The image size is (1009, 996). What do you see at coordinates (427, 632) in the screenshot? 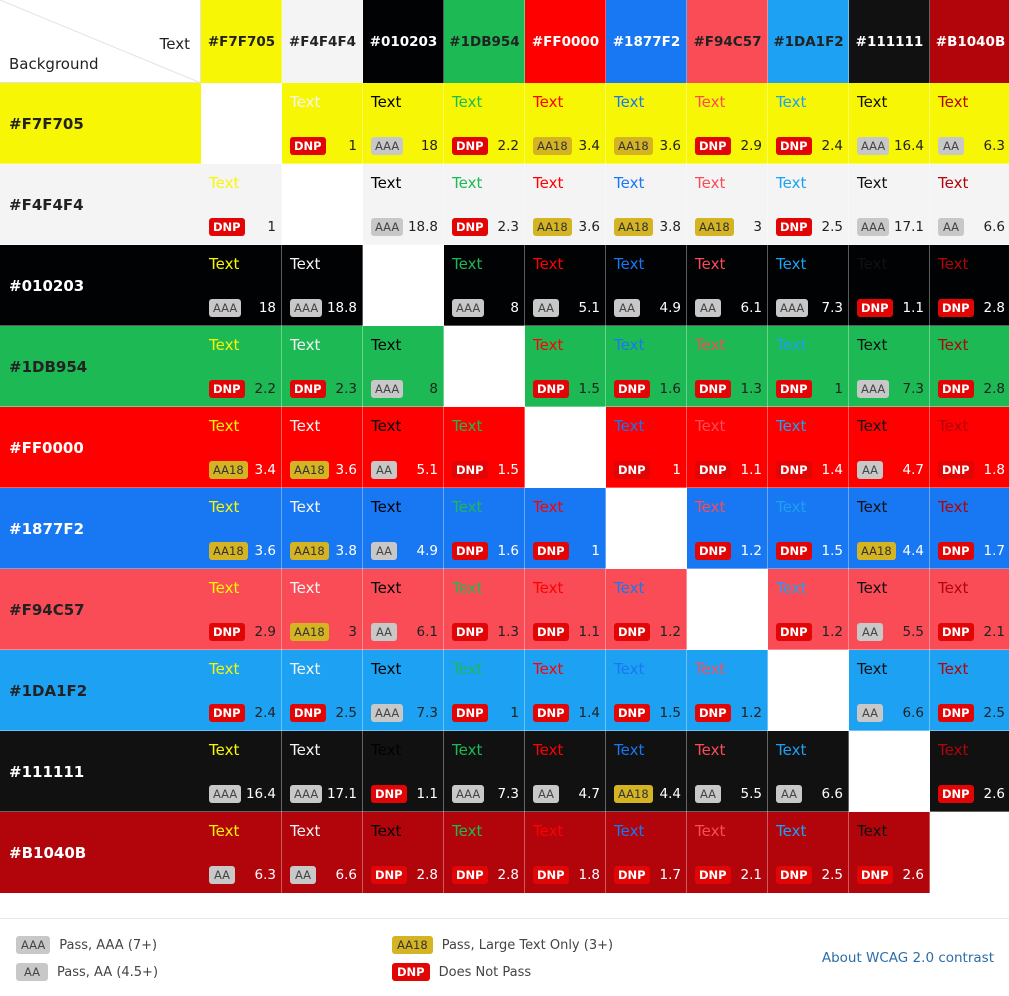
I see `contrast-ratio: 6.1` at bounding box center [427, 632].